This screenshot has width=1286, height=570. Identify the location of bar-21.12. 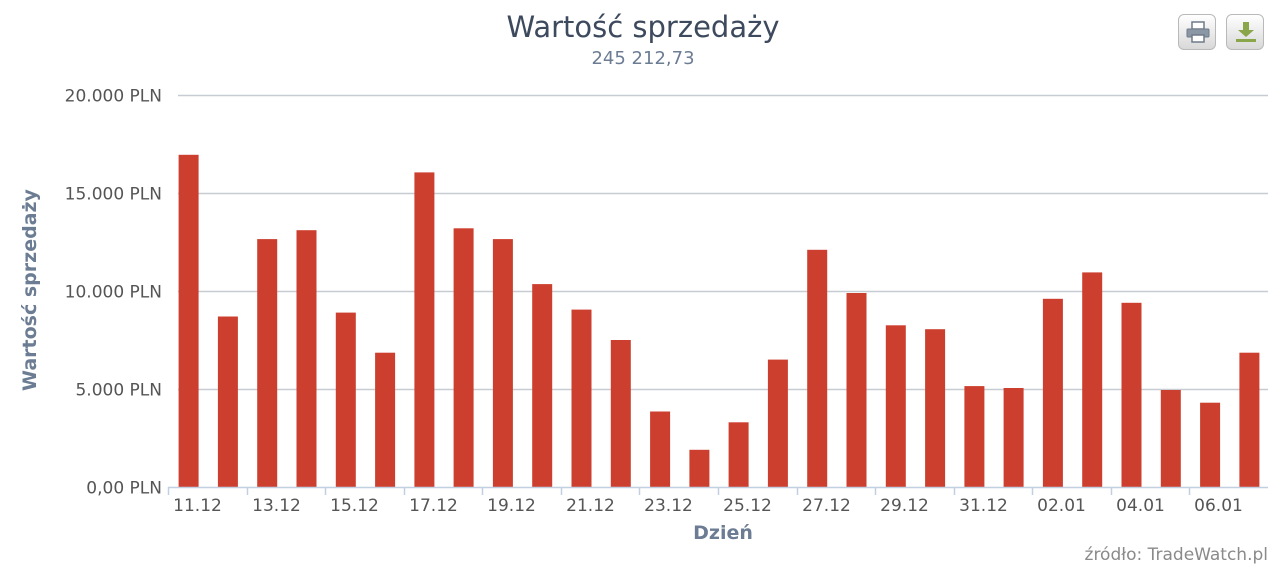
(581, 398).